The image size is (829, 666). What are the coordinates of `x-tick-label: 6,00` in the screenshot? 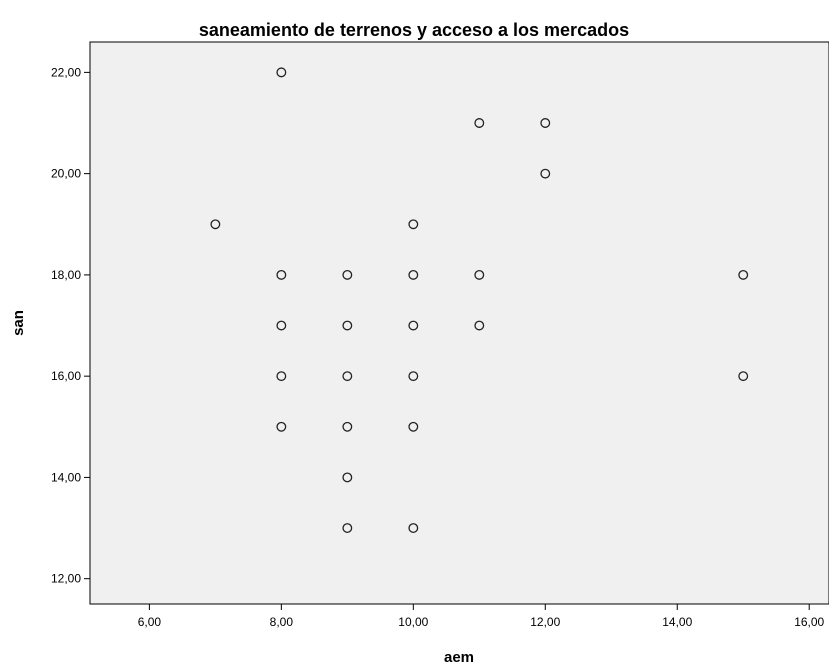 It's located at (150, 622).